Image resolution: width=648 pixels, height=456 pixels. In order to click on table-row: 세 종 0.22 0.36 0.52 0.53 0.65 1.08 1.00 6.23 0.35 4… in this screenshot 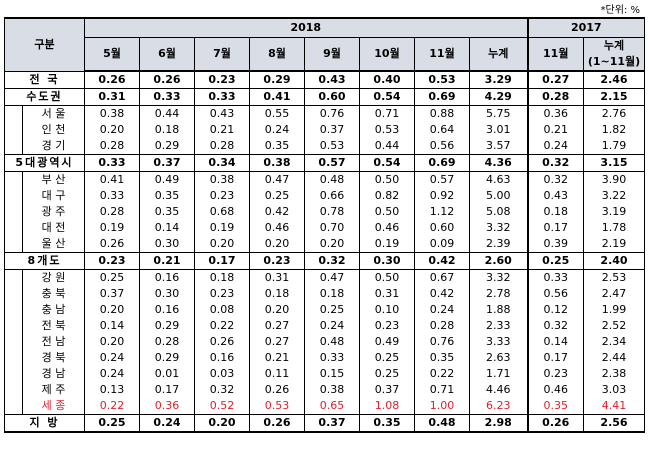, I will do `click(324, 406)`.